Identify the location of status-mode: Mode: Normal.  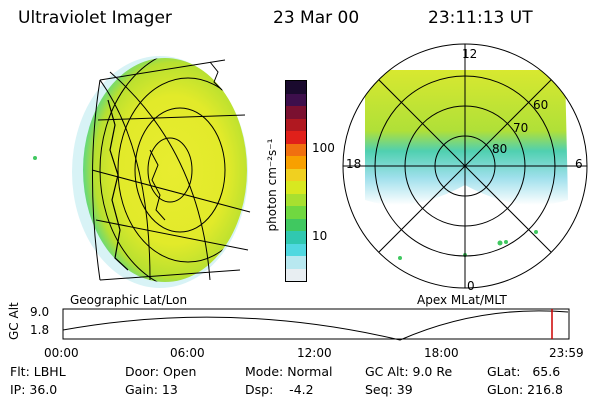
(289, 371).